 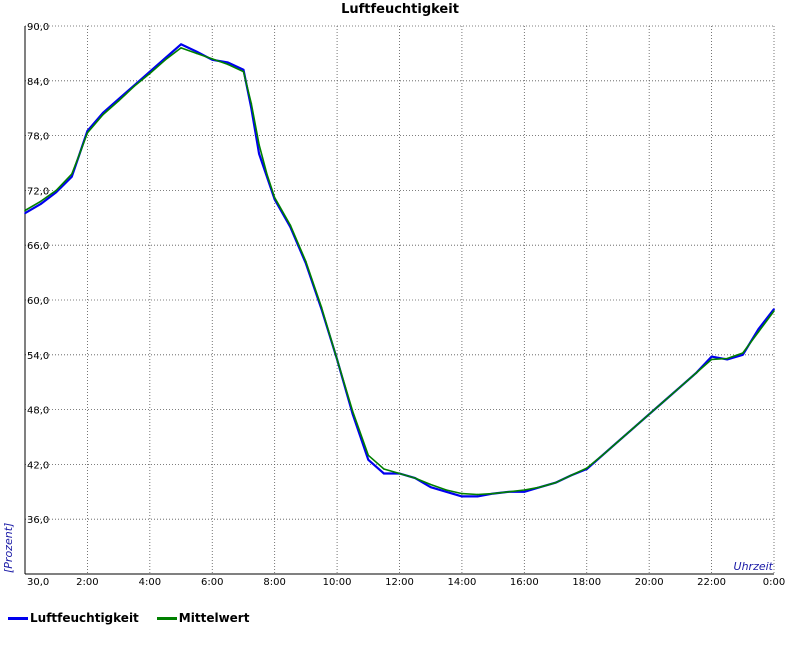 What do you see at coordinates (754, 566) in the screenshot?
I see `x-axis-label: Uhrzeit` at bounding box center [754, 566].